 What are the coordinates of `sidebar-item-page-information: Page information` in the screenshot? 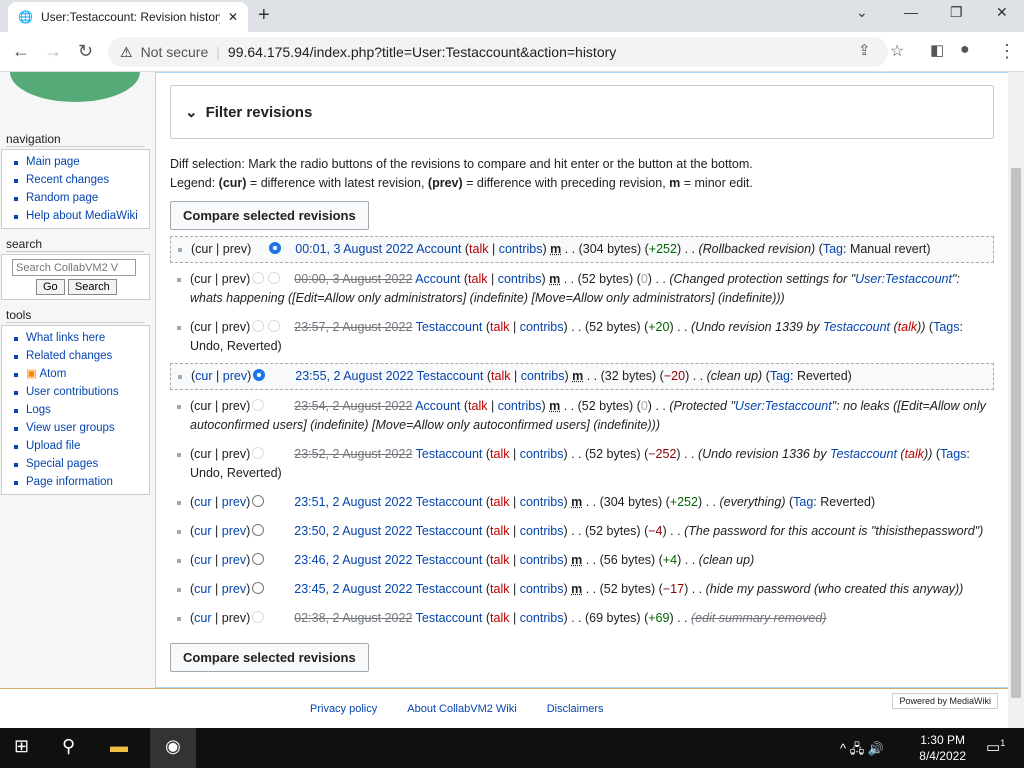 It's located at (80, 482).